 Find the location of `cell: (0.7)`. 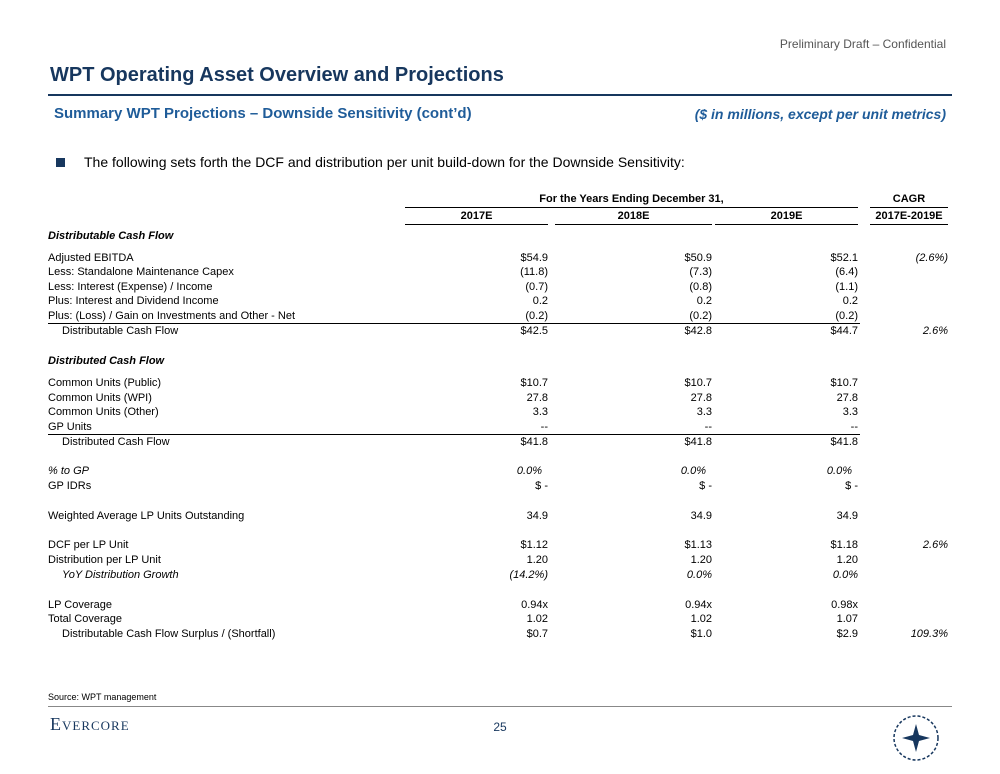

cell: (0.7) is located at coordinates (536, 287).